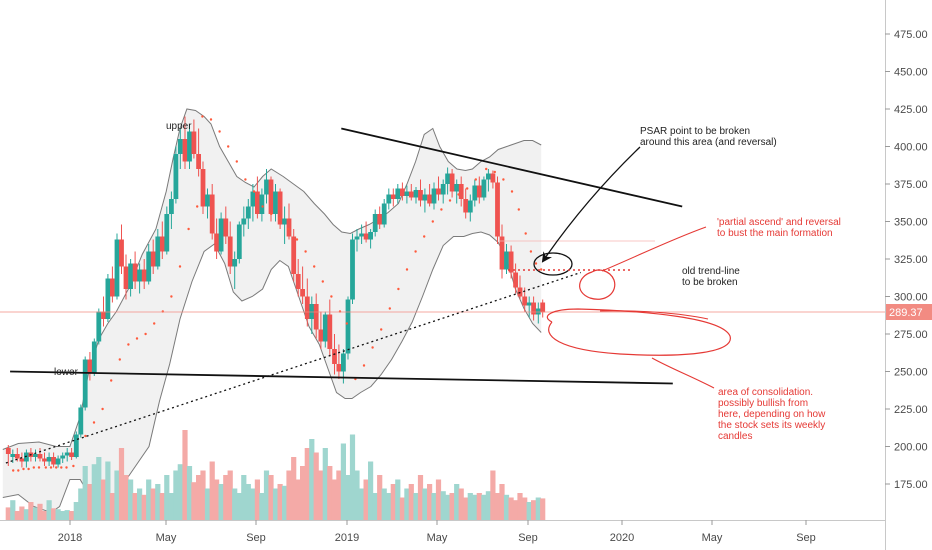 Image resolution: width=932 pixels, height=550 pixels. What do you see at coordinates (911, 73) in the screenshot?
I see `y-tick-label: 450.00` at bounding box center [911, 73].